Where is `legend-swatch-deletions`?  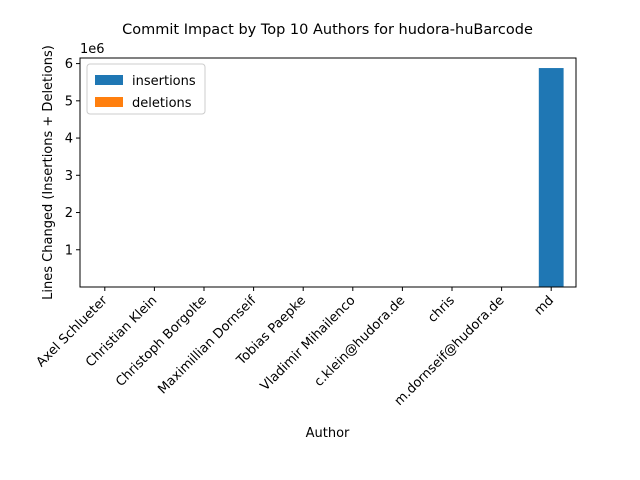
legend-swatch-deletions is located at coordinates (109, 102).